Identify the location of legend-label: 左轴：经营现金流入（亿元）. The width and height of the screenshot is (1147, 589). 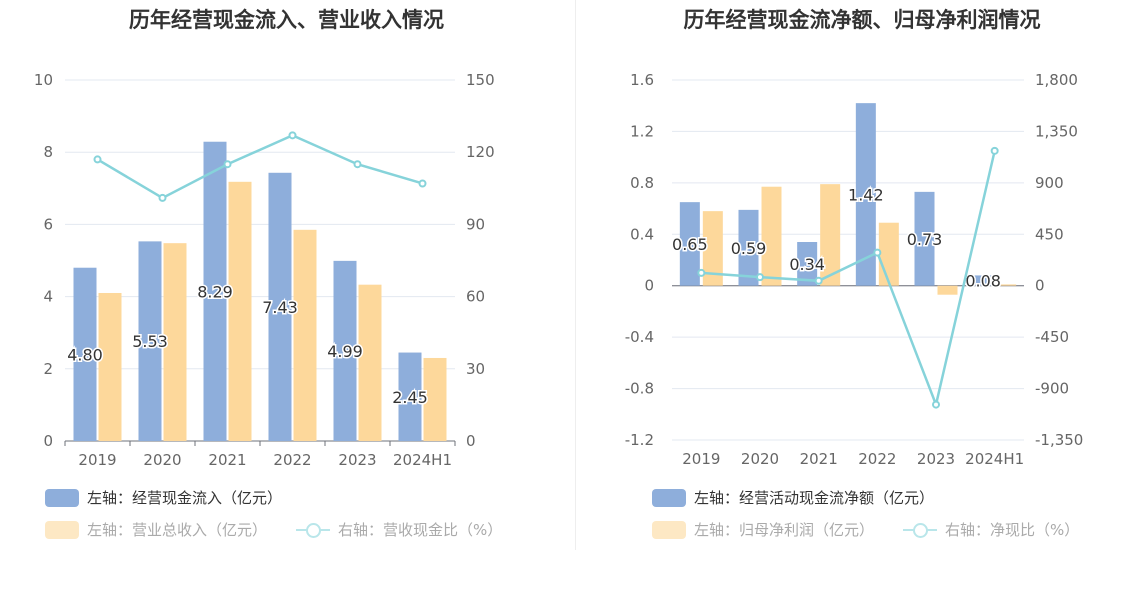
(185, 498).